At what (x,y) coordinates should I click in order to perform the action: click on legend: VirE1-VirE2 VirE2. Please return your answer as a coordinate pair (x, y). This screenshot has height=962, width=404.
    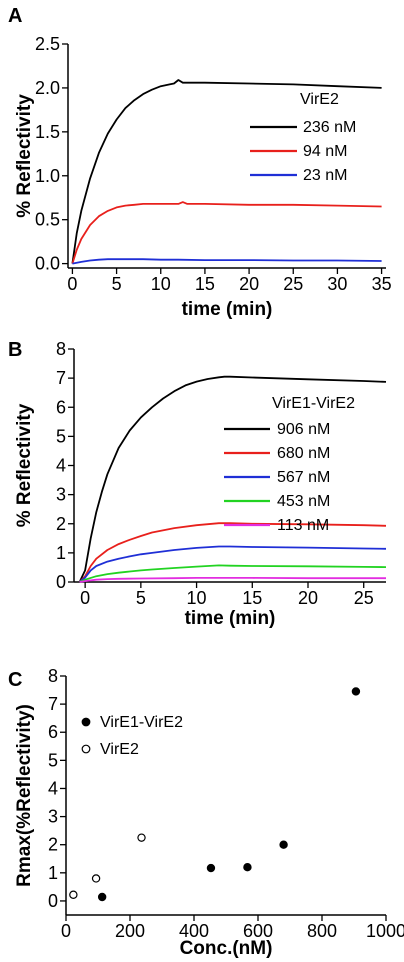
    Looking at the image, I should click on (132, 736).